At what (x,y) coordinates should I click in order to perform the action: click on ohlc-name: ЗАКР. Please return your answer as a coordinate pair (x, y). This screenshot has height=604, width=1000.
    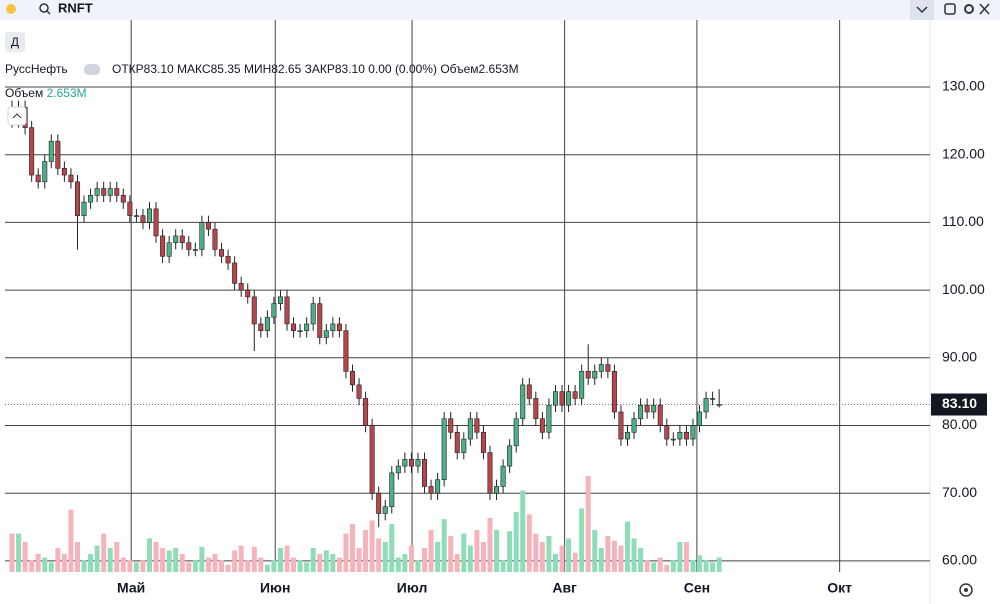
    Looking at the image, I should click on (320, 69).